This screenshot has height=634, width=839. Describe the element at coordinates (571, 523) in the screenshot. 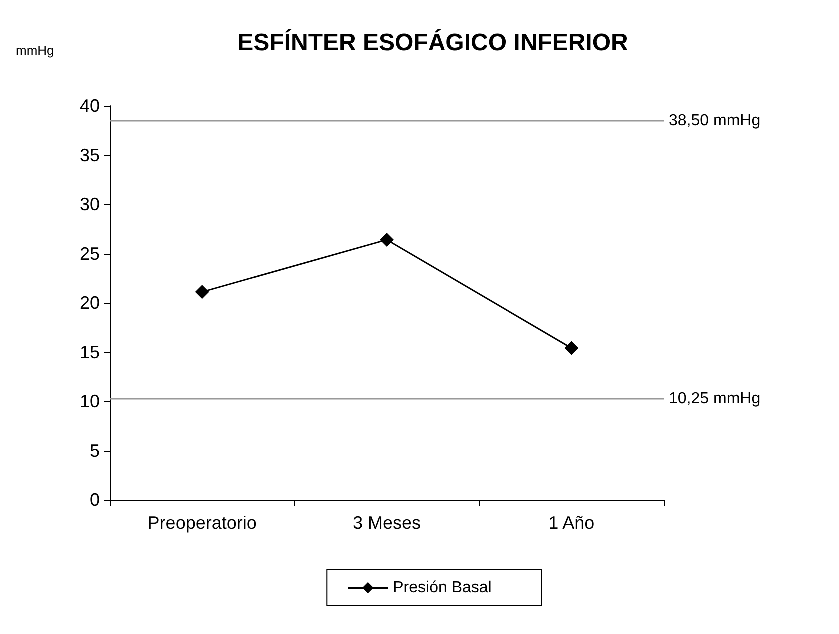

I see `x-tick-label: 1 Año` at that location.